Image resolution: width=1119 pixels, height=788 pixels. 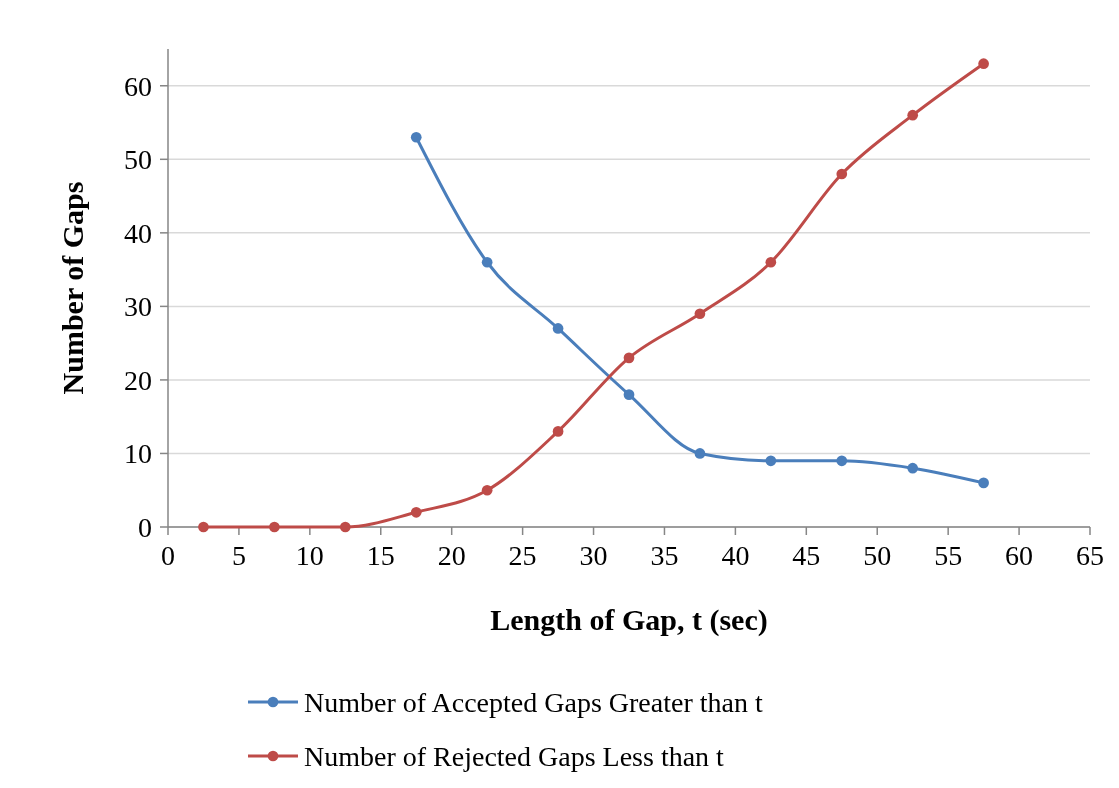 I want to click on y-tick-label: 60, so click(x=138, y=86).